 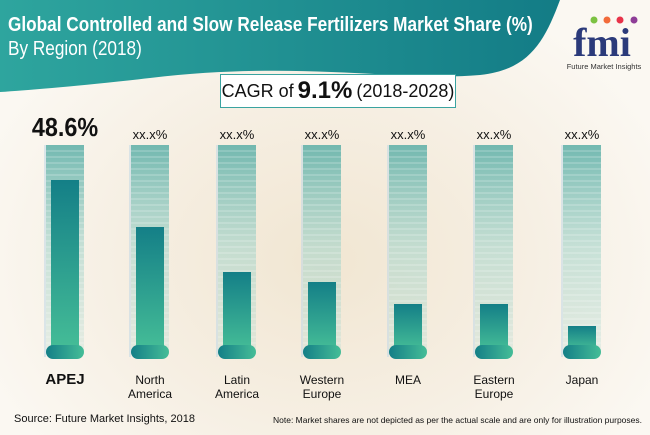 I want to click on category-label: APEJ, so click(x=65, y=379).